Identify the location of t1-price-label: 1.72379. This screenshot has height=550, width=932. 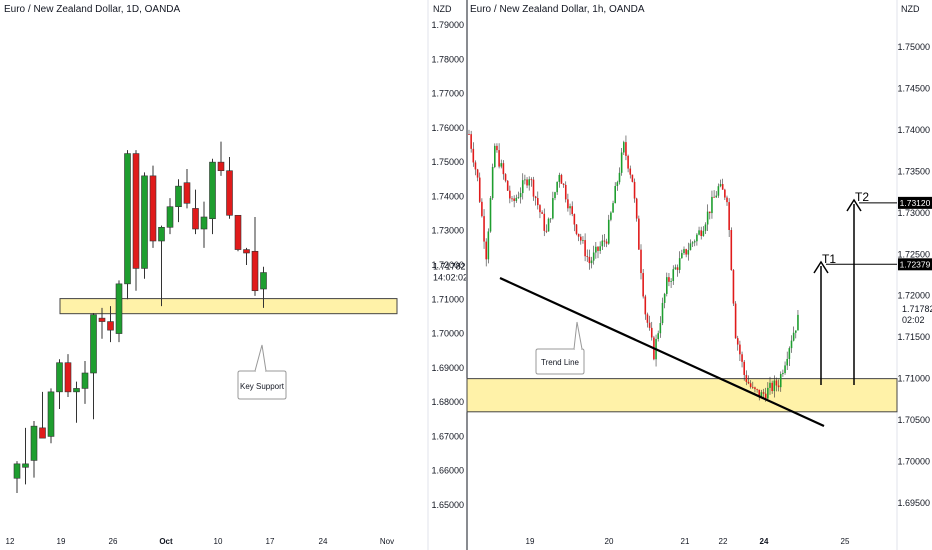
(915, 264).